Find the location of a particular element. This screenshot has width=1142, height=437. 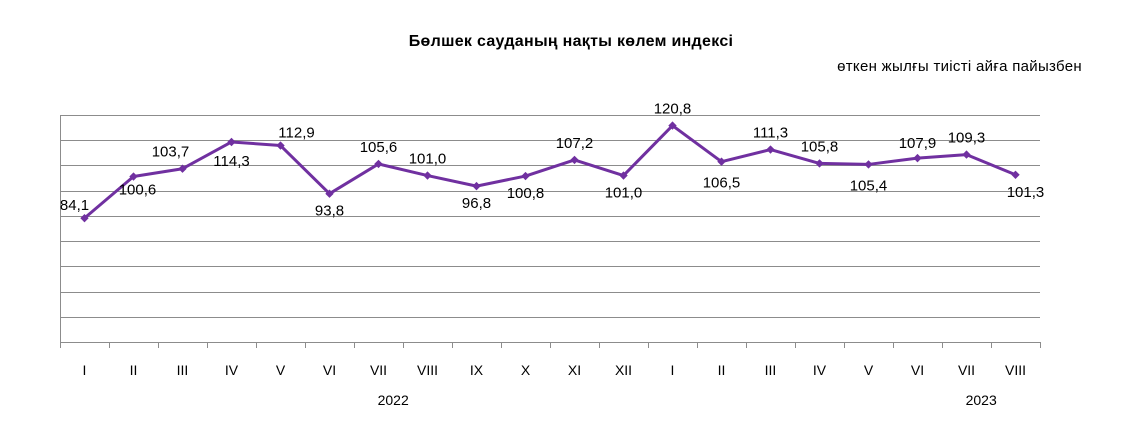

data-label: 109,3 is located at coordinates (967, 138).